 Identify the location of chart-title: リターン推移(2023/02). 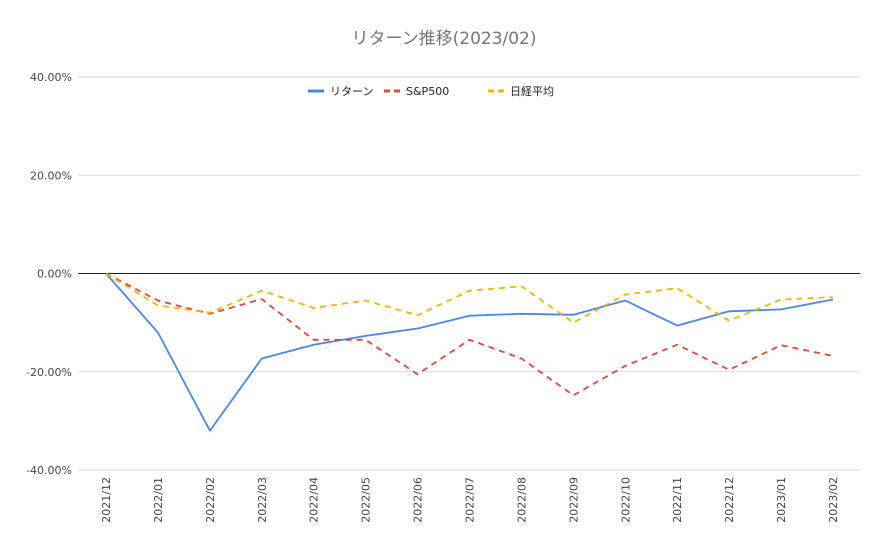
(443, 39).